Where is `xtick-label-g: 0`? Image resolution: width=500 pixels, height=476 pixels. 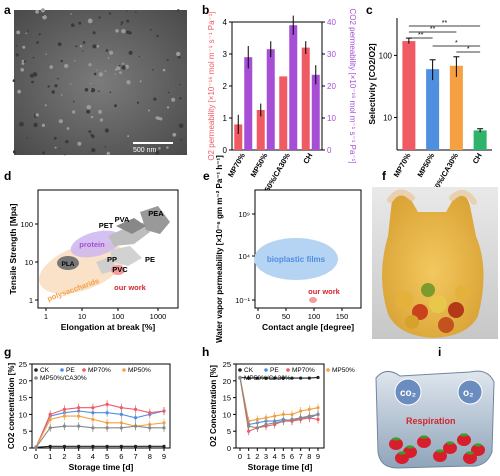 xtick-label-g: 0 is located at coordinates (36, 456).